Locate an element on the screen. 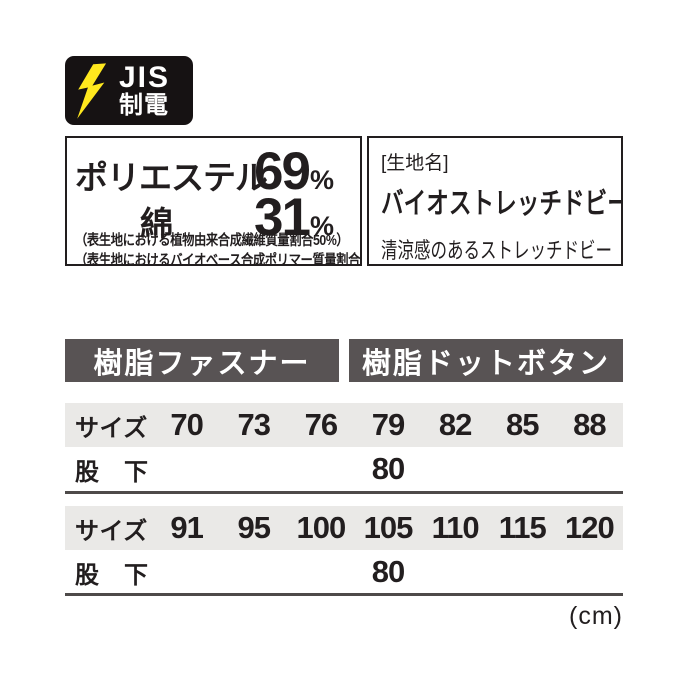 This screenshot has width=700, height=700. badge-seiden-label: 制電 is located at coordinates (144, 105).